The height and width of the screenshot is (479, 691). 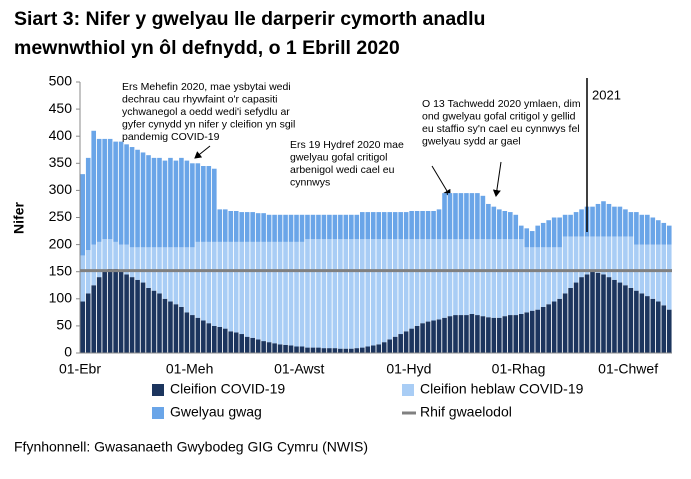 What do you see at coordinates (628, 369) in the screenshot?
I see `x-tick-label: 01-Chwef` at bounding box center [628, 369].